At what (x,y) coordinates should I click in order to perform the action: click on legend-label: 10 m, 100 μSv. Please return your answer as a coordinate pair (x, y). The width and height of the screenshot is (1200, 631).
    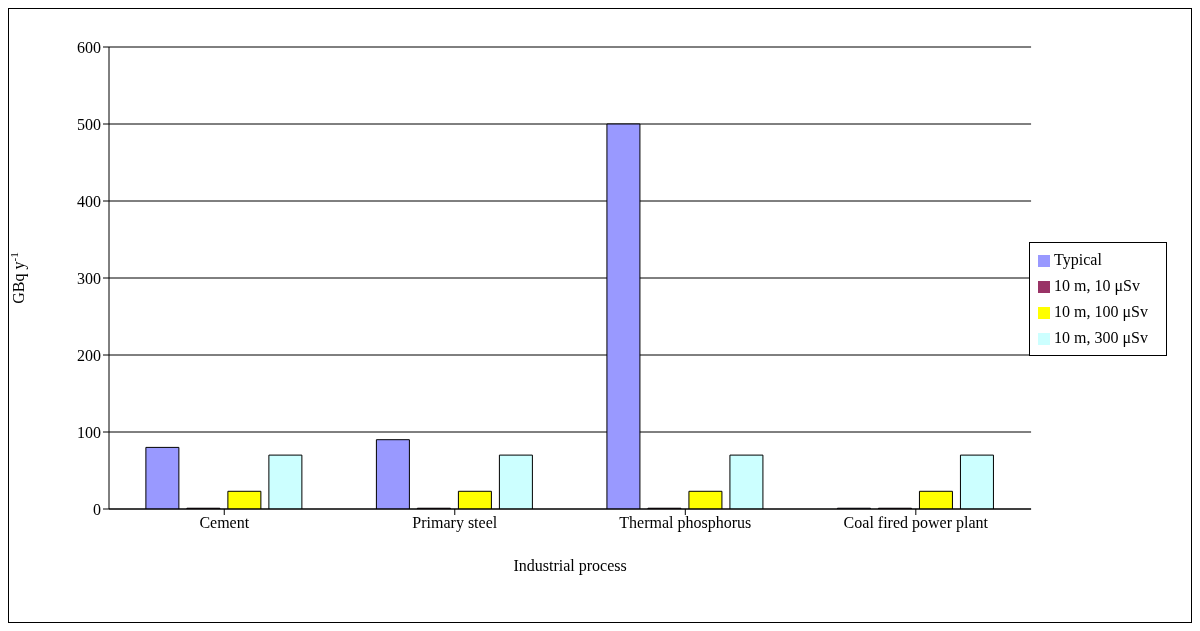
    Looking at the image, I should click on (1101, 311).